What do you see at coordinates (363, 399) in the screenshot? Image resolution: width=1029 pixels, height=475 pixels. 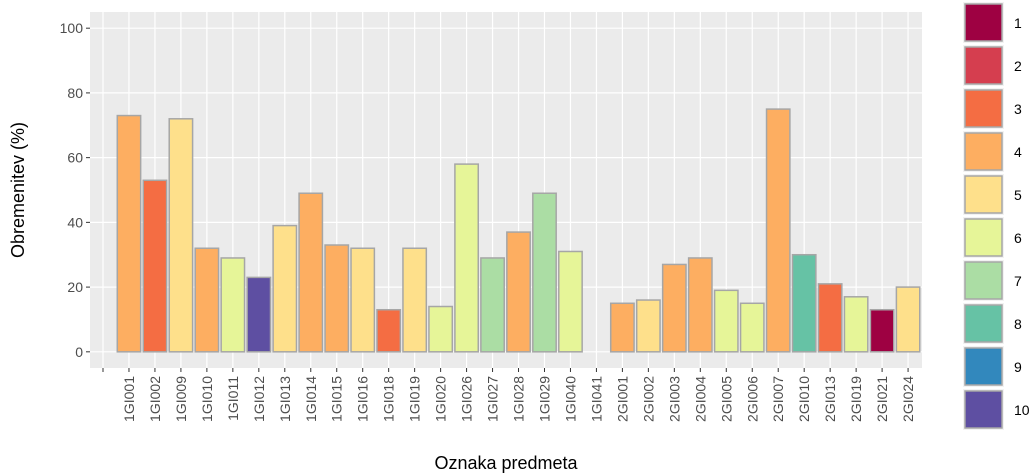 I see `x-tick-label: 1GI016` at bounding box center [363, 399].